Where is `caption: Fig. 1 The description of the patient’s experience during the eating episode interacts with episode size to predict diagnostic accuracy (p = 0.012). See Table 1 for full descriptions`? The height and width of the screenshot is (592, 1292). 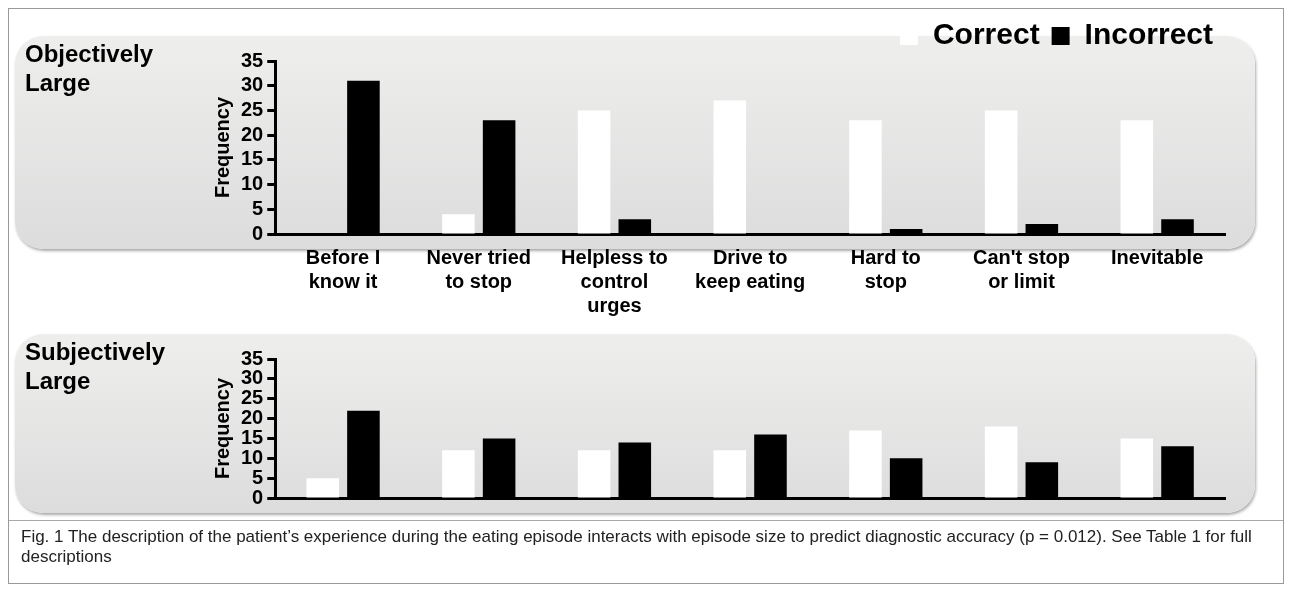
caption: Fig. 1 The description of the patient’s experience during the eating episode interacts with episode size to predict diagnostic accuracy (p = 0.012). See Table 1 for full descriptions is located at coordinates (646, 546).